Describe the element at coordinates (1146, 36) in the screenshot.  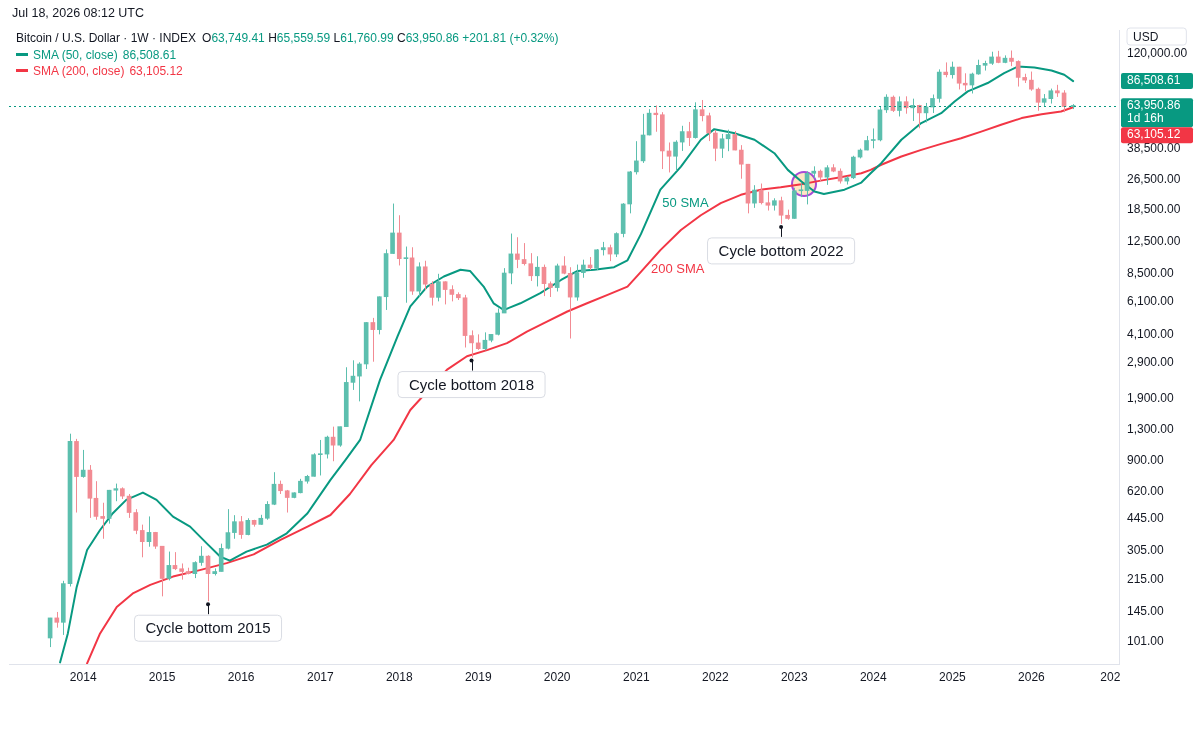
I see `y-axis-title: USD` at that location.